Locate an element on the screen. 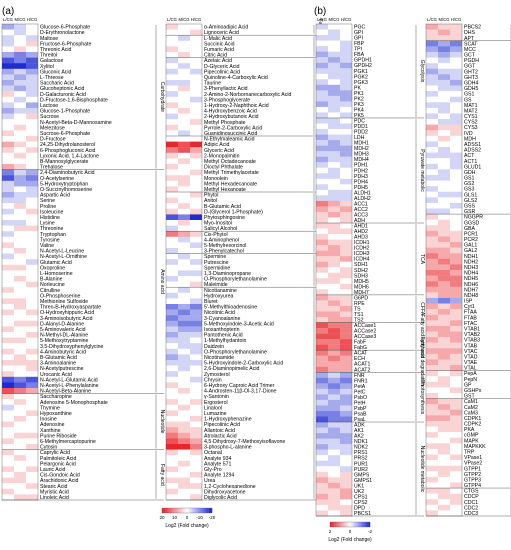 This screenshot has width=511, height=550. column-header-l-cg: L/CG is located at coordinates (322, 19).